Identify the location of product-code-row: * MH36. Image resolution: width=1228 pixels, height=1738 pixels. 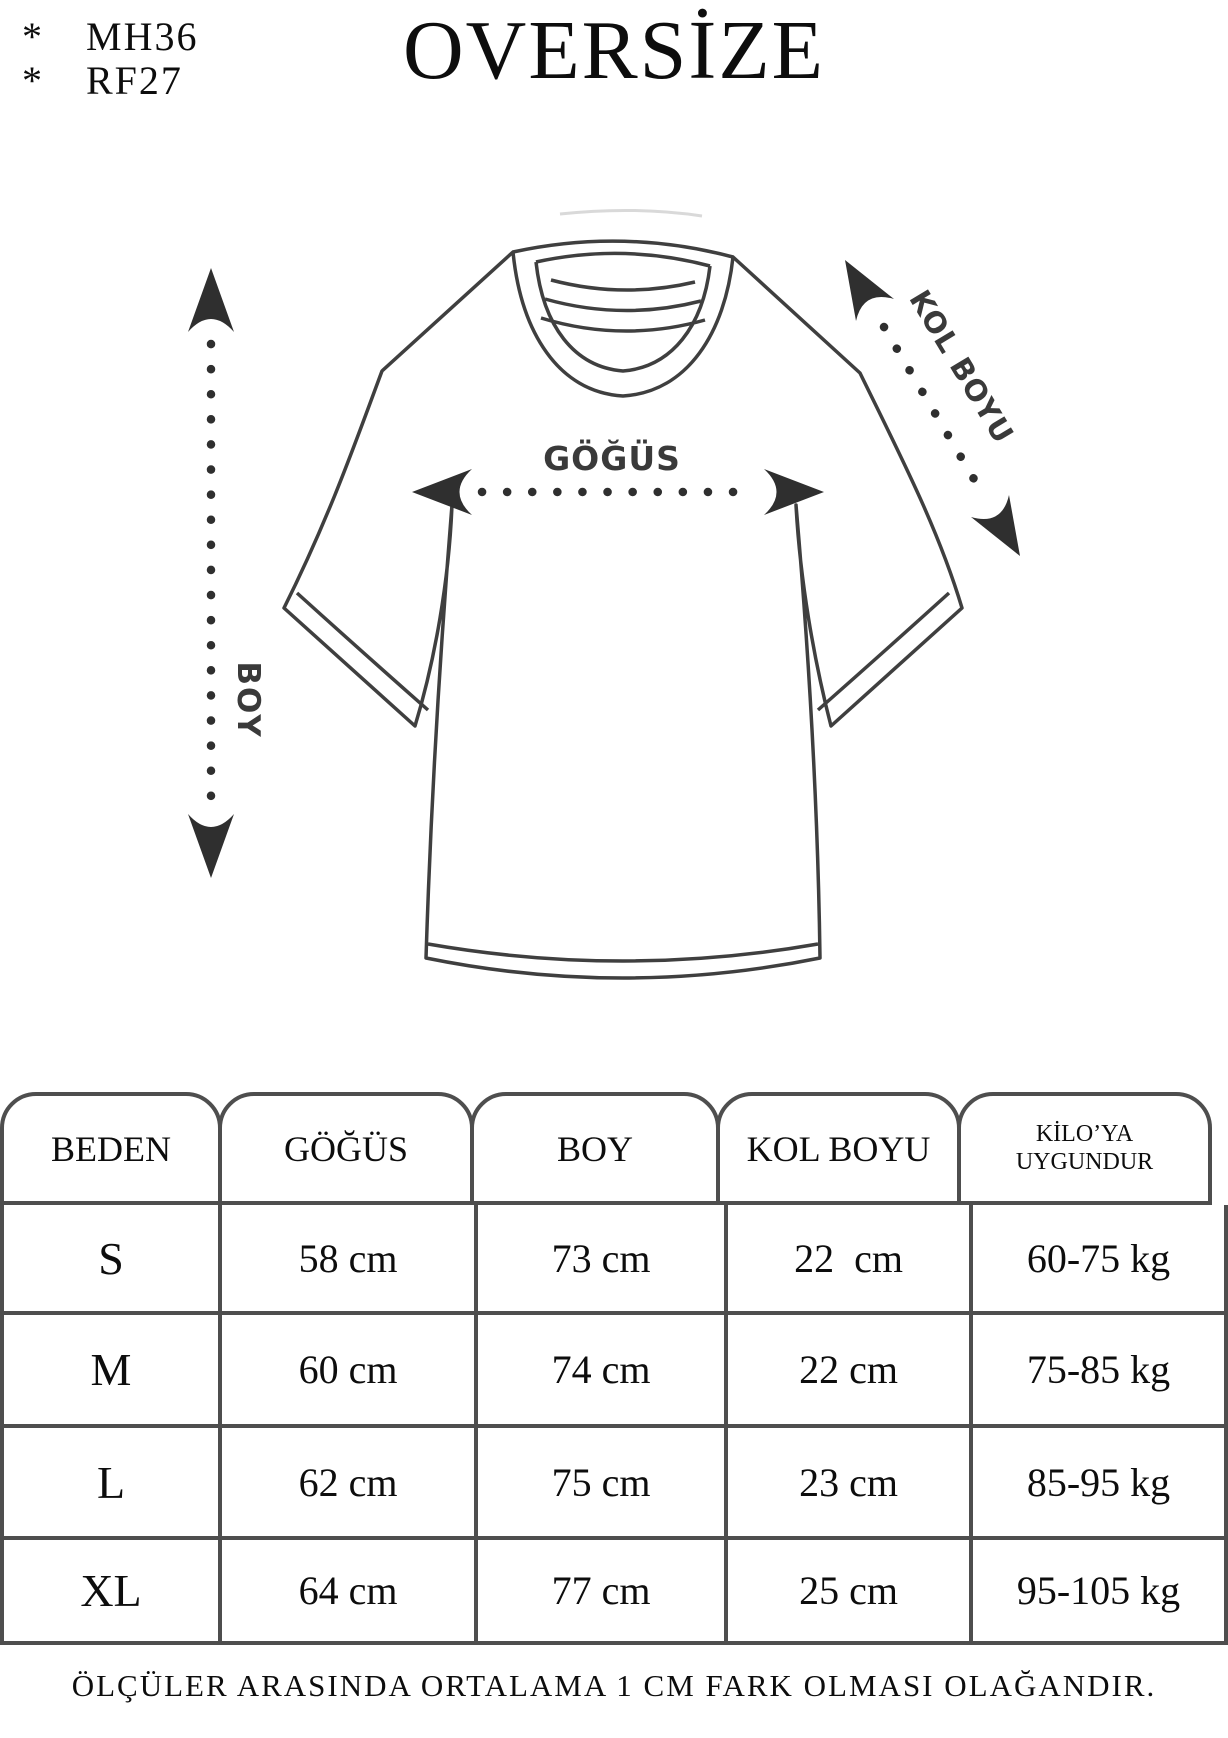
(110, 37).